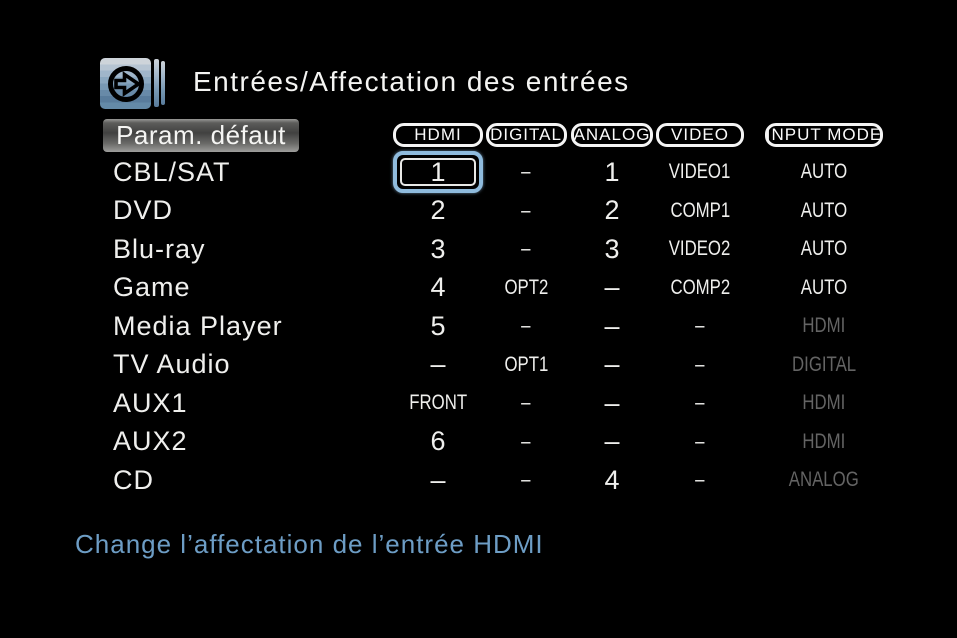  I want to click on input-assign-stack-icon, so click(135, 85).